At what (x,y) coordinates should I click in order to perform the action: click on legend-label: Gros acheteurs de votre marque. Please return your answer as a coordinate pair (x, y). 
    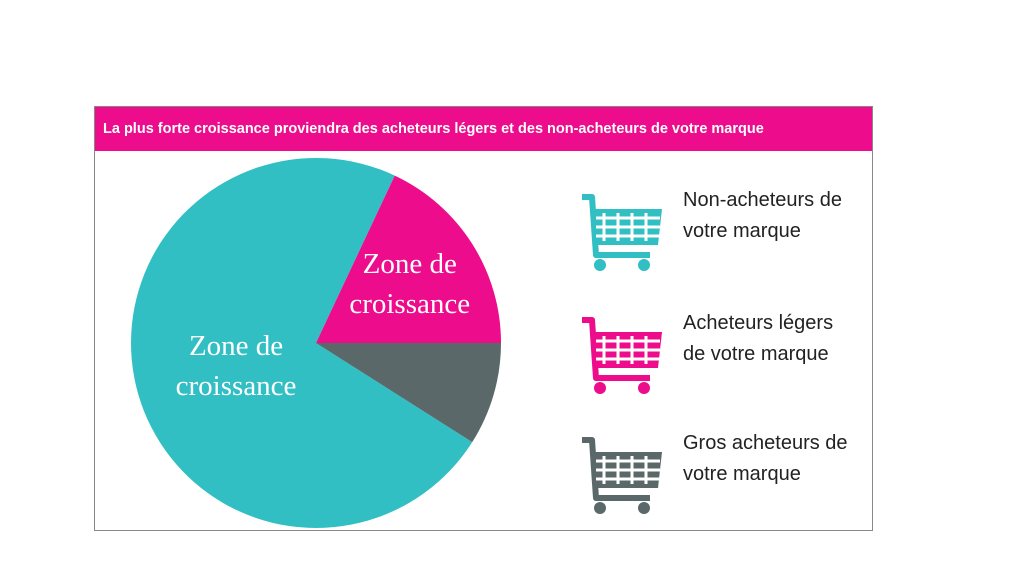
    Looking at the image, I should click on (765, 458).